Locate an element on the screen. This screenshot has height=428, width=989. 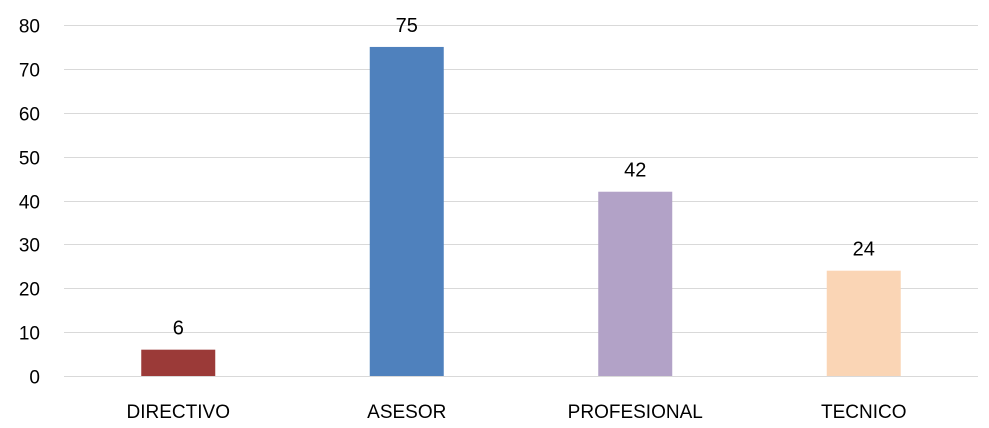
data-label: 24 is located at coordinates (864, 250).